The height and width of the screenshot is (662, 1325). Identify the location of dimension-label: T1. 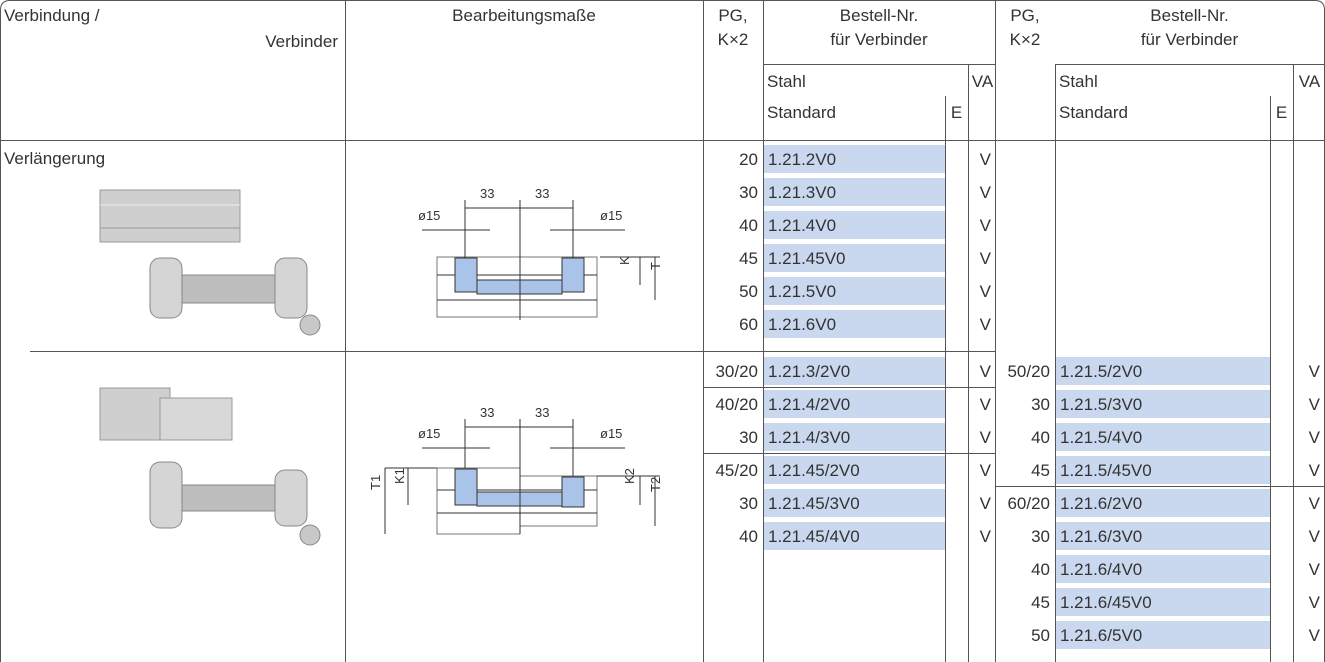
(375, 482).